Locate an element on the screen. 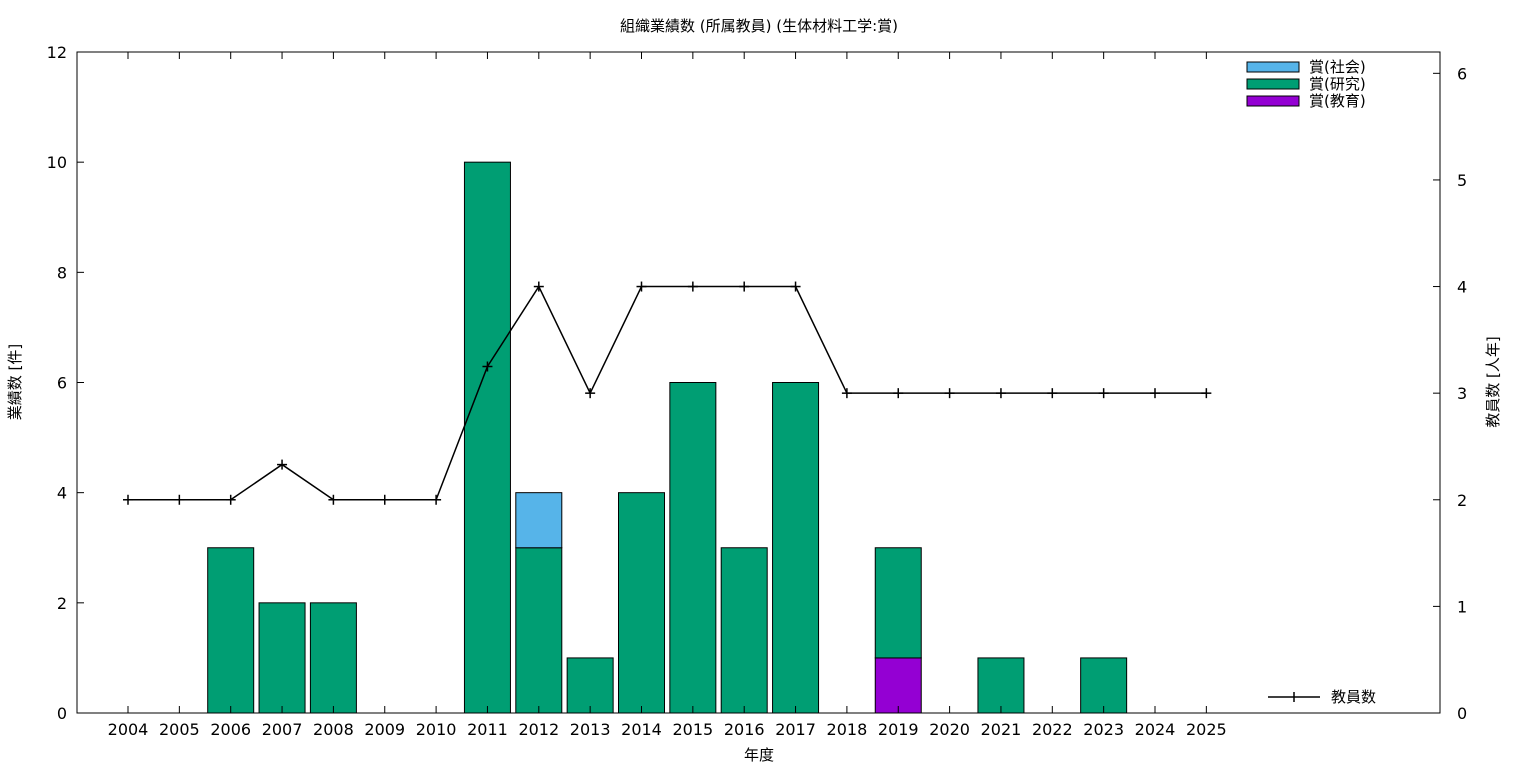 The width and height of the screenshot is (1536, 768). x-tick-label-2021: 2021 is located at coordinates (1001, 729).